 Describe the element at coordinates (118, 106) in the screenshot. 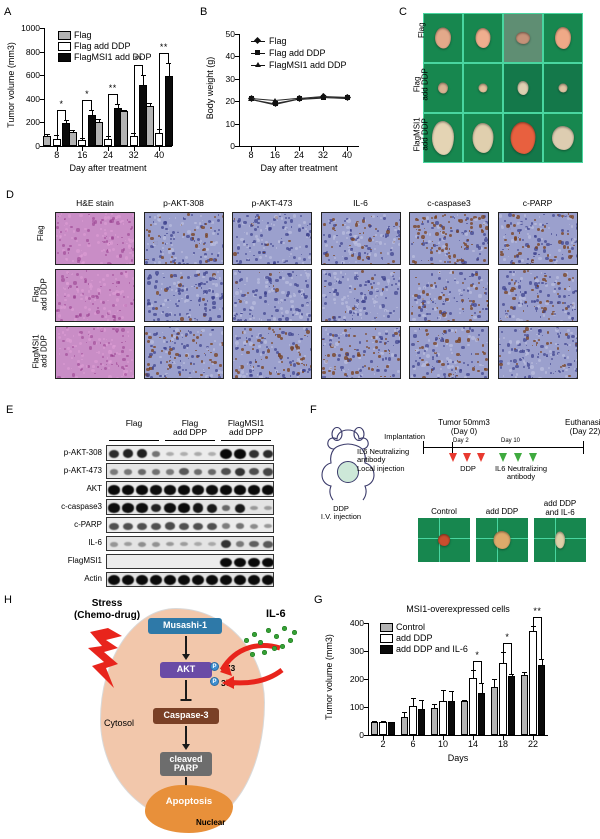

I see `errorbar-a` at that location.